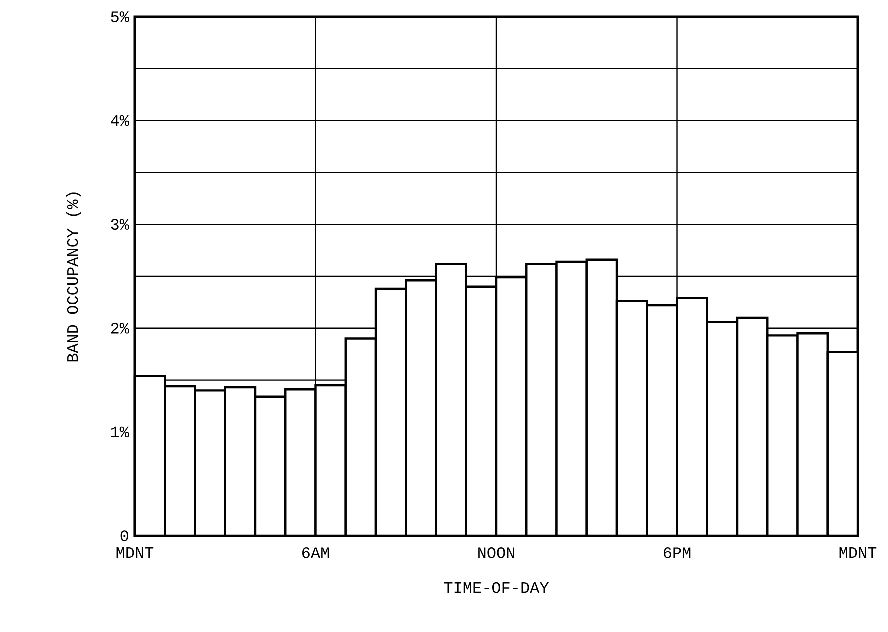  I want to click on y-tick-label: 5%, so click(120, 17).